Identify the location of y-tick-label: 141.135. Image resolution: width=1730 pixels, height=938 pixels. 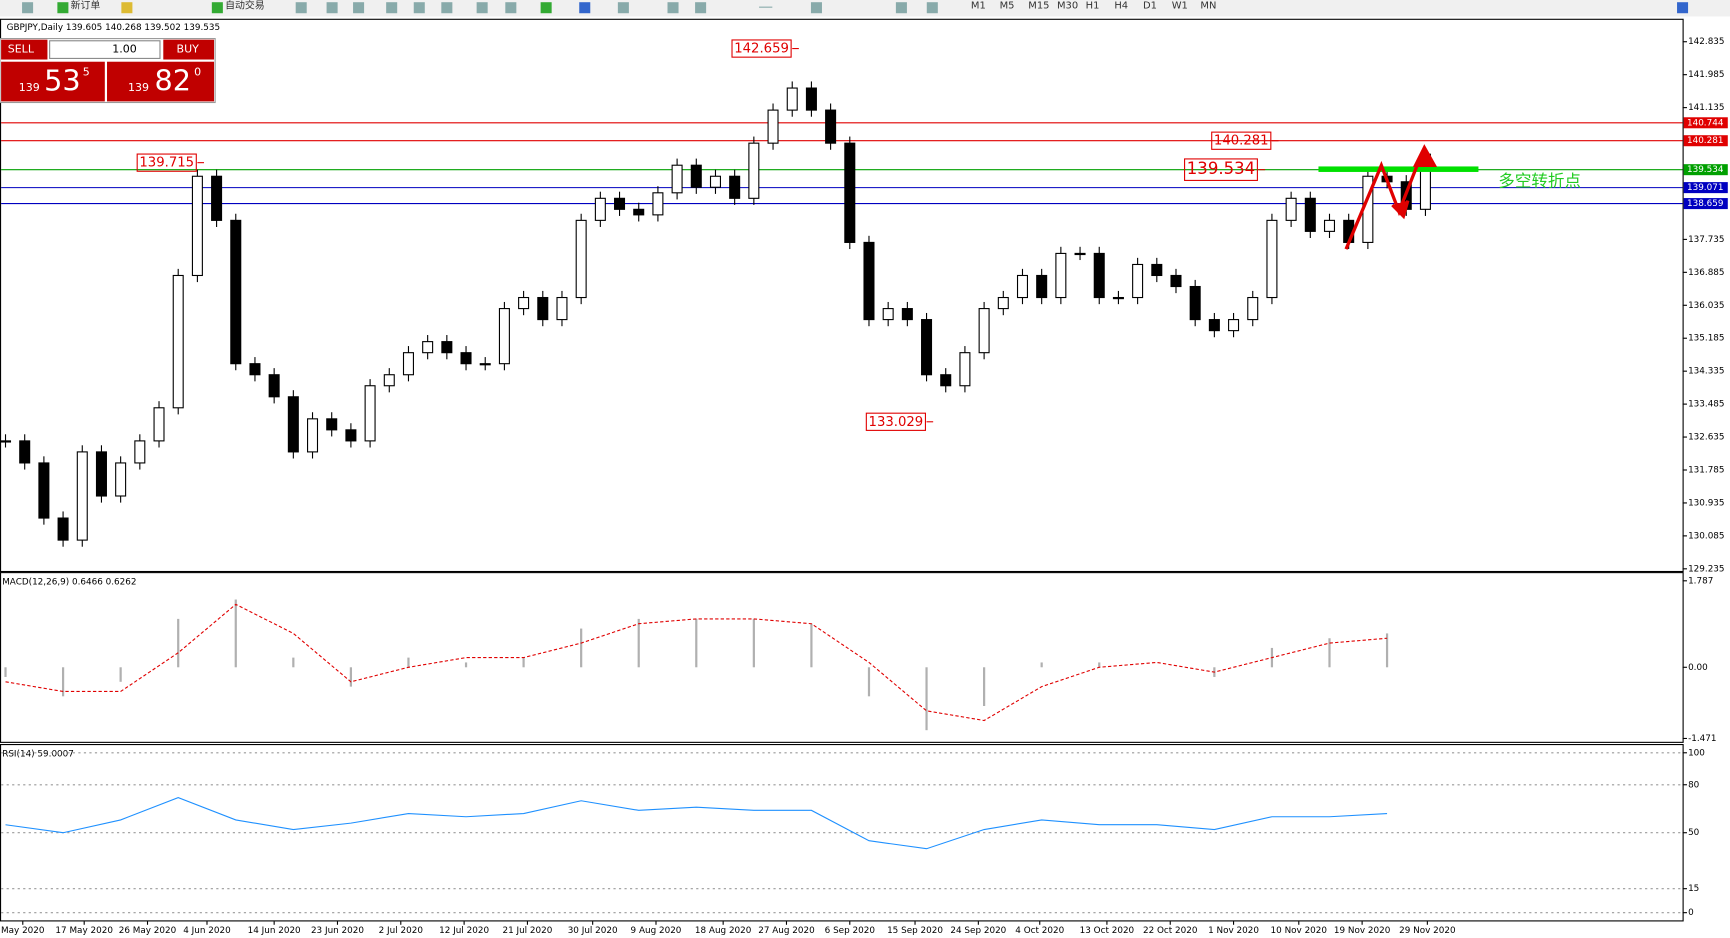
(1706, 108).